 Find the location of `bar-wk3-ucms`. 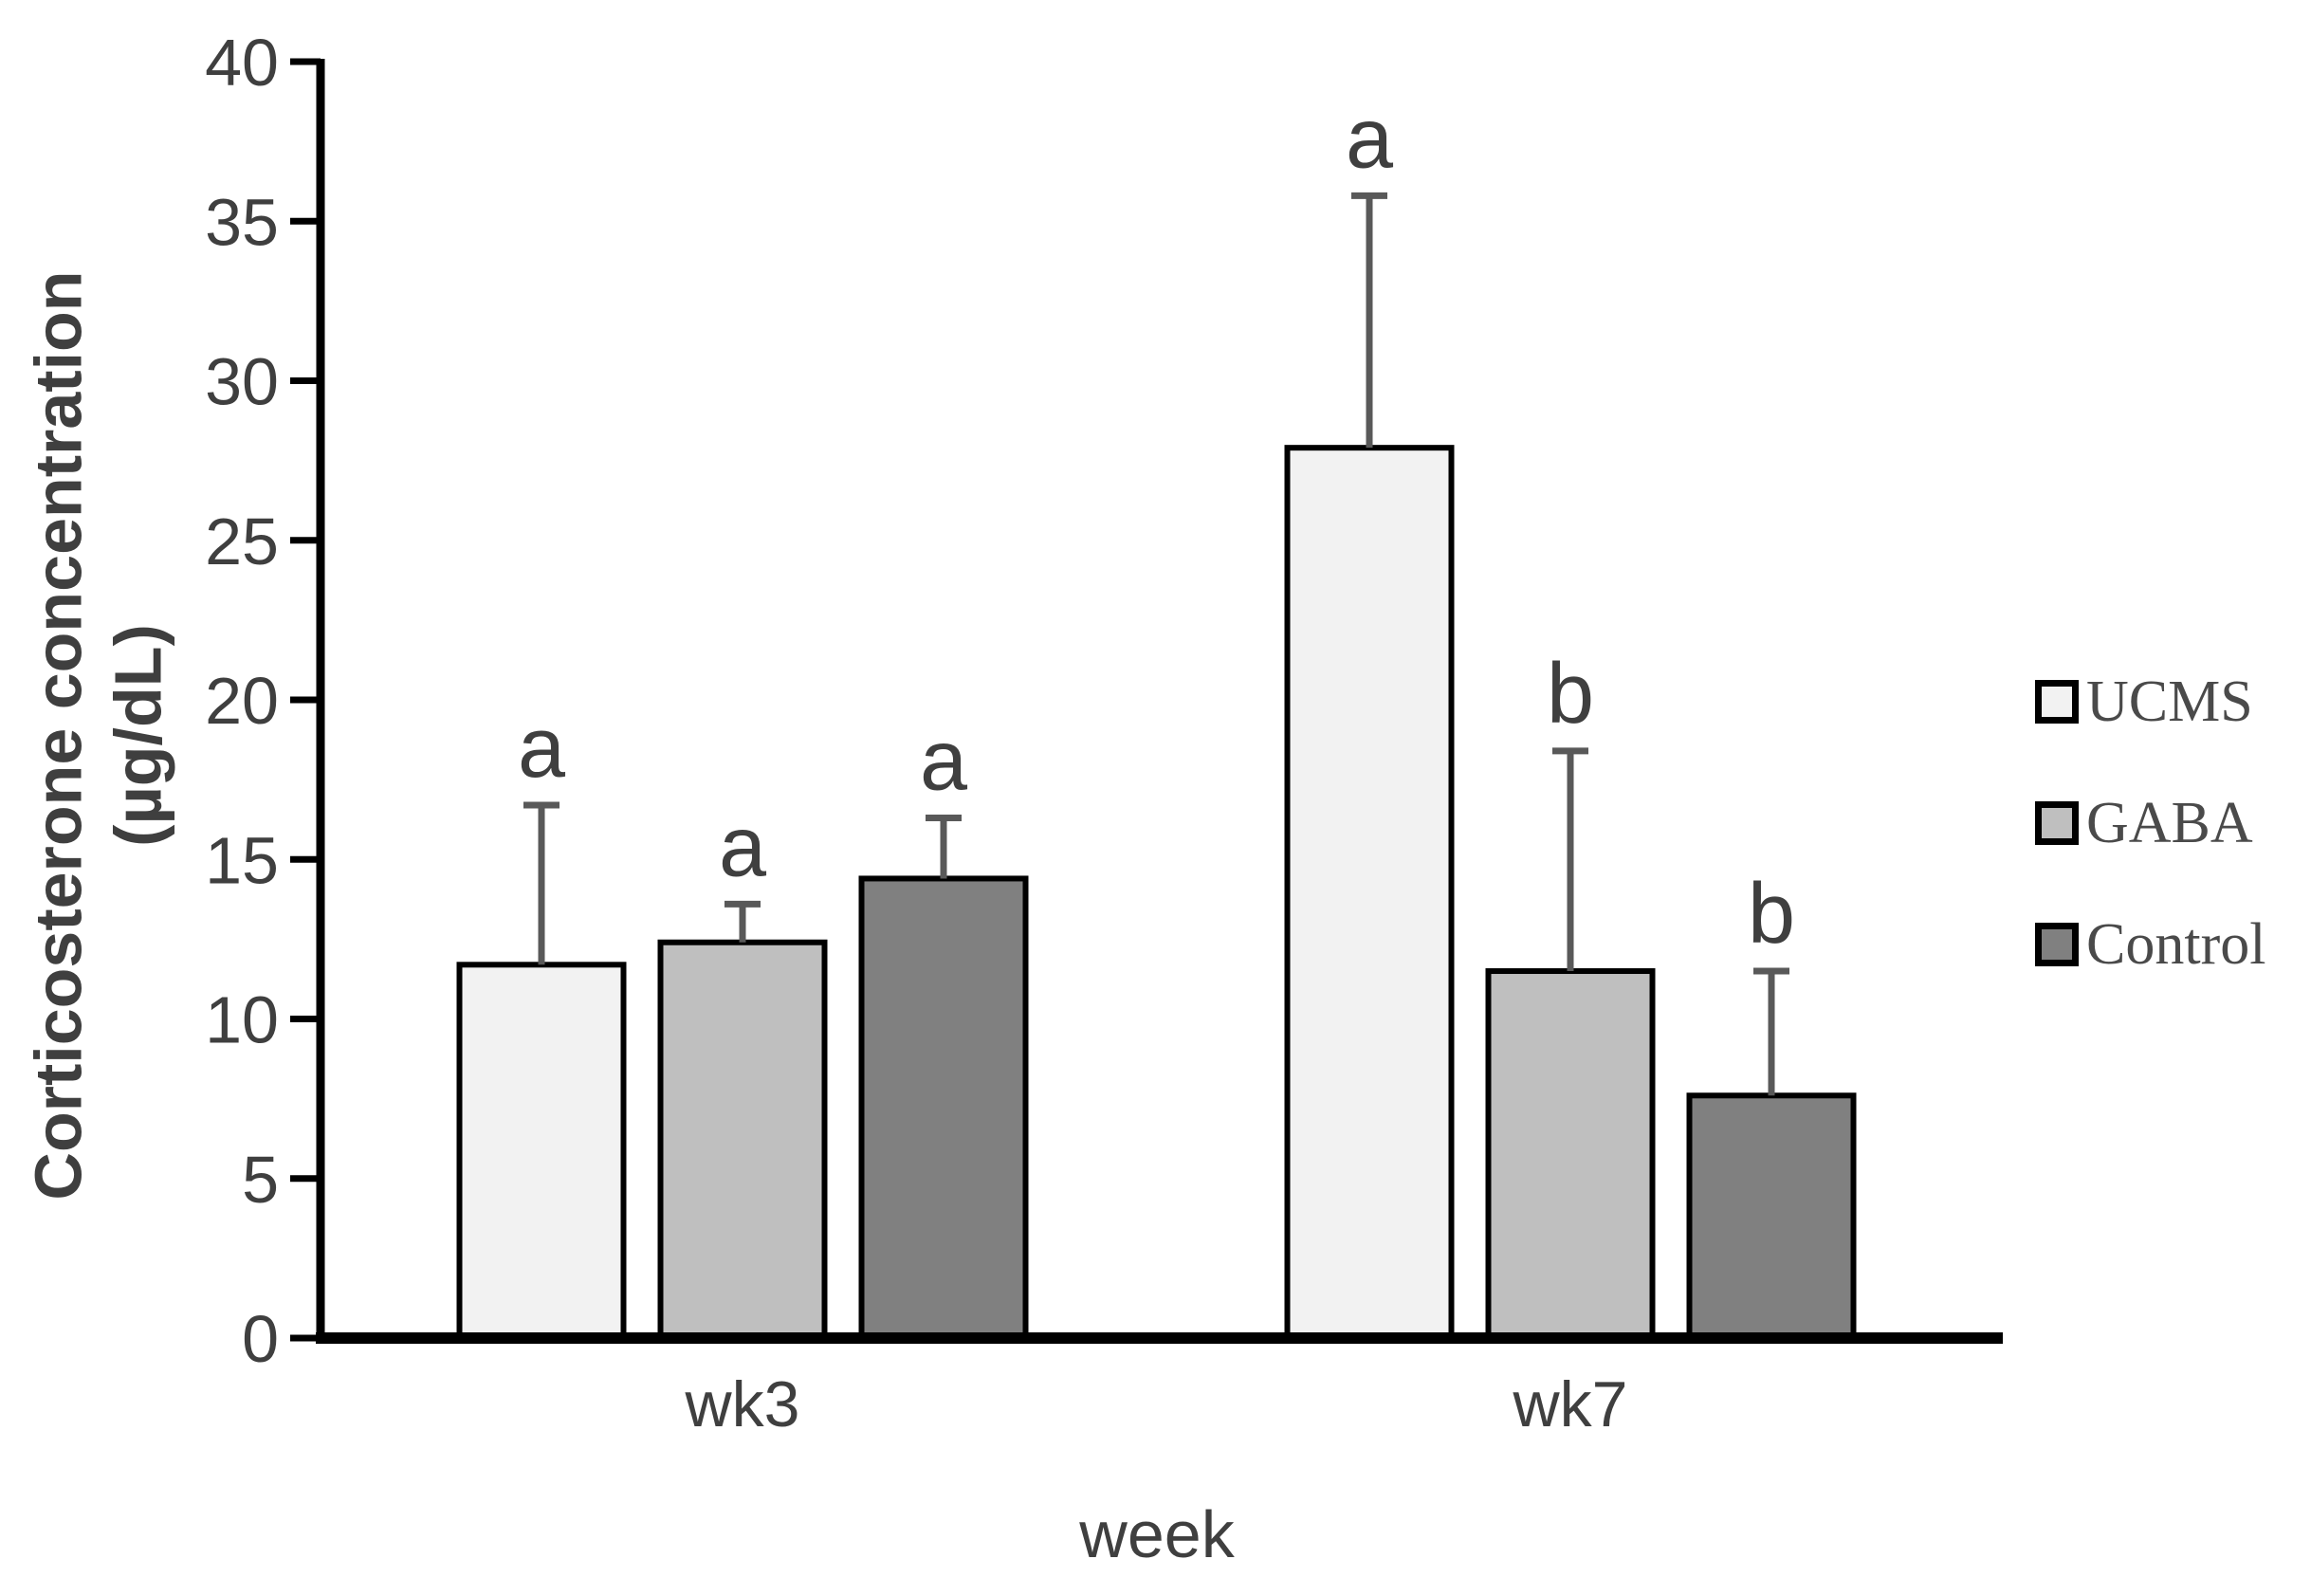

bar-wk3-ucms is located at coordinates (541, 1151).